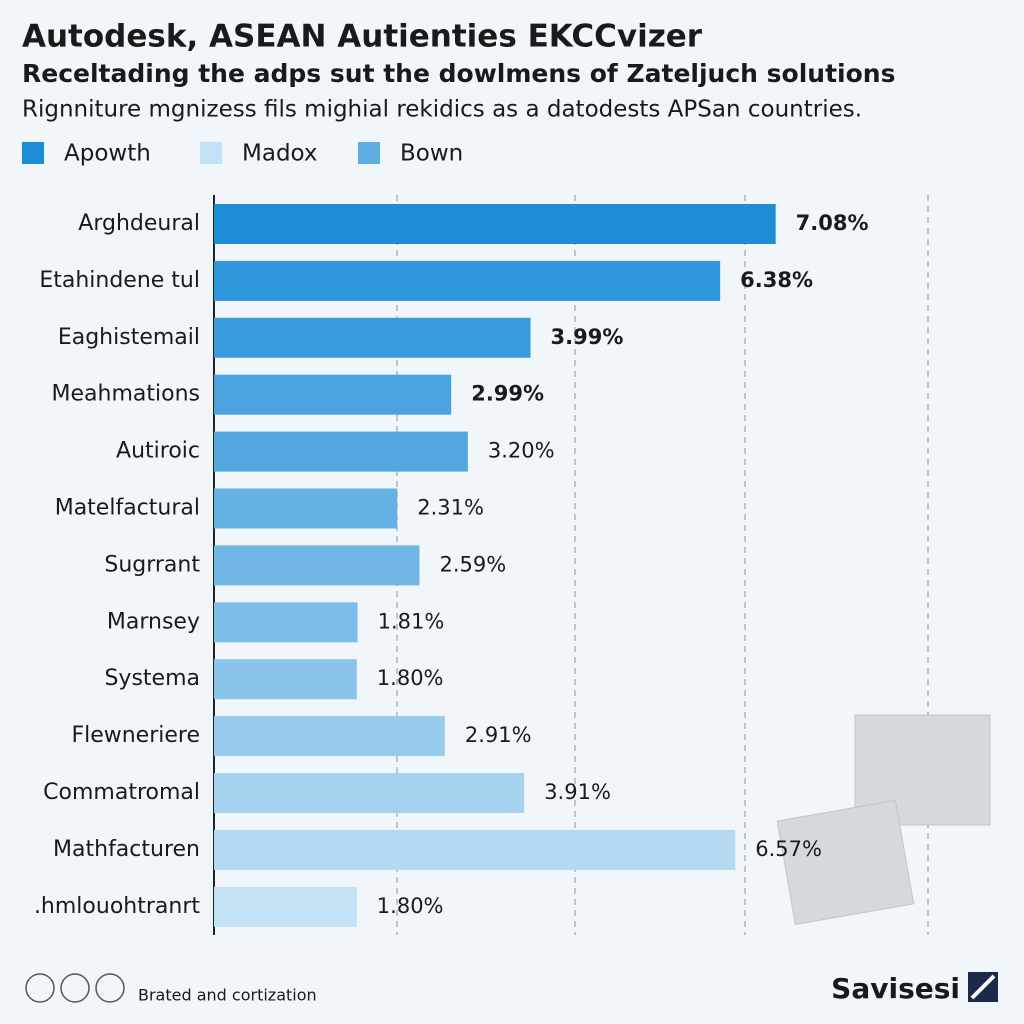  What do you see at coordinates (280, 154) in the screenshot?
I see `legend-label: Madox` at bounding box center [280, 154].